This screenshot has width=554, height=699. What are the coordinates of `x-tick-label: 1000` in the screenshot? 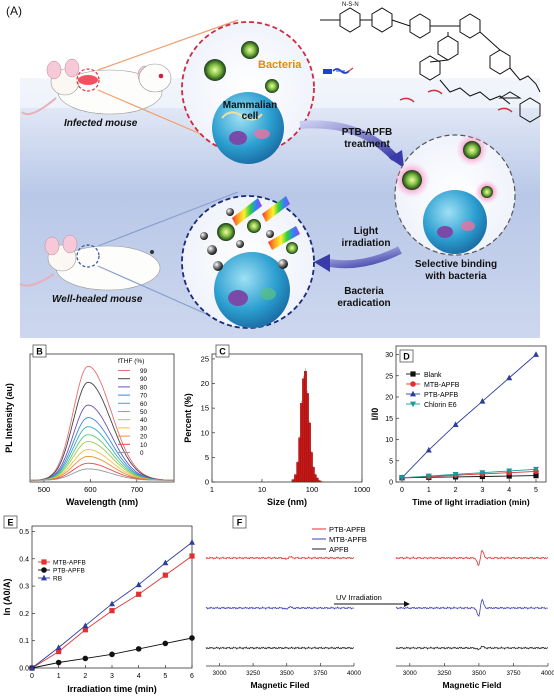 It's located at (362, 489).